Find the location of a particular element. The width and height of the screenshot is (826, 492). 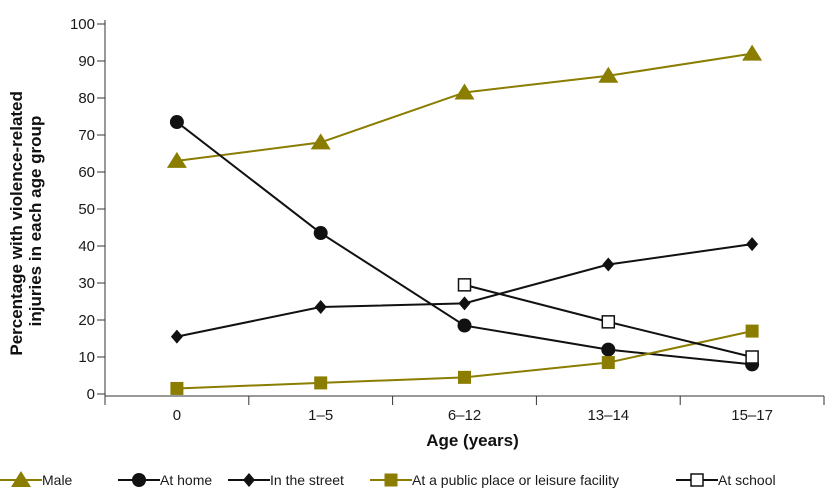

y-tick-label: 10 is located at coordinates (86, 357).